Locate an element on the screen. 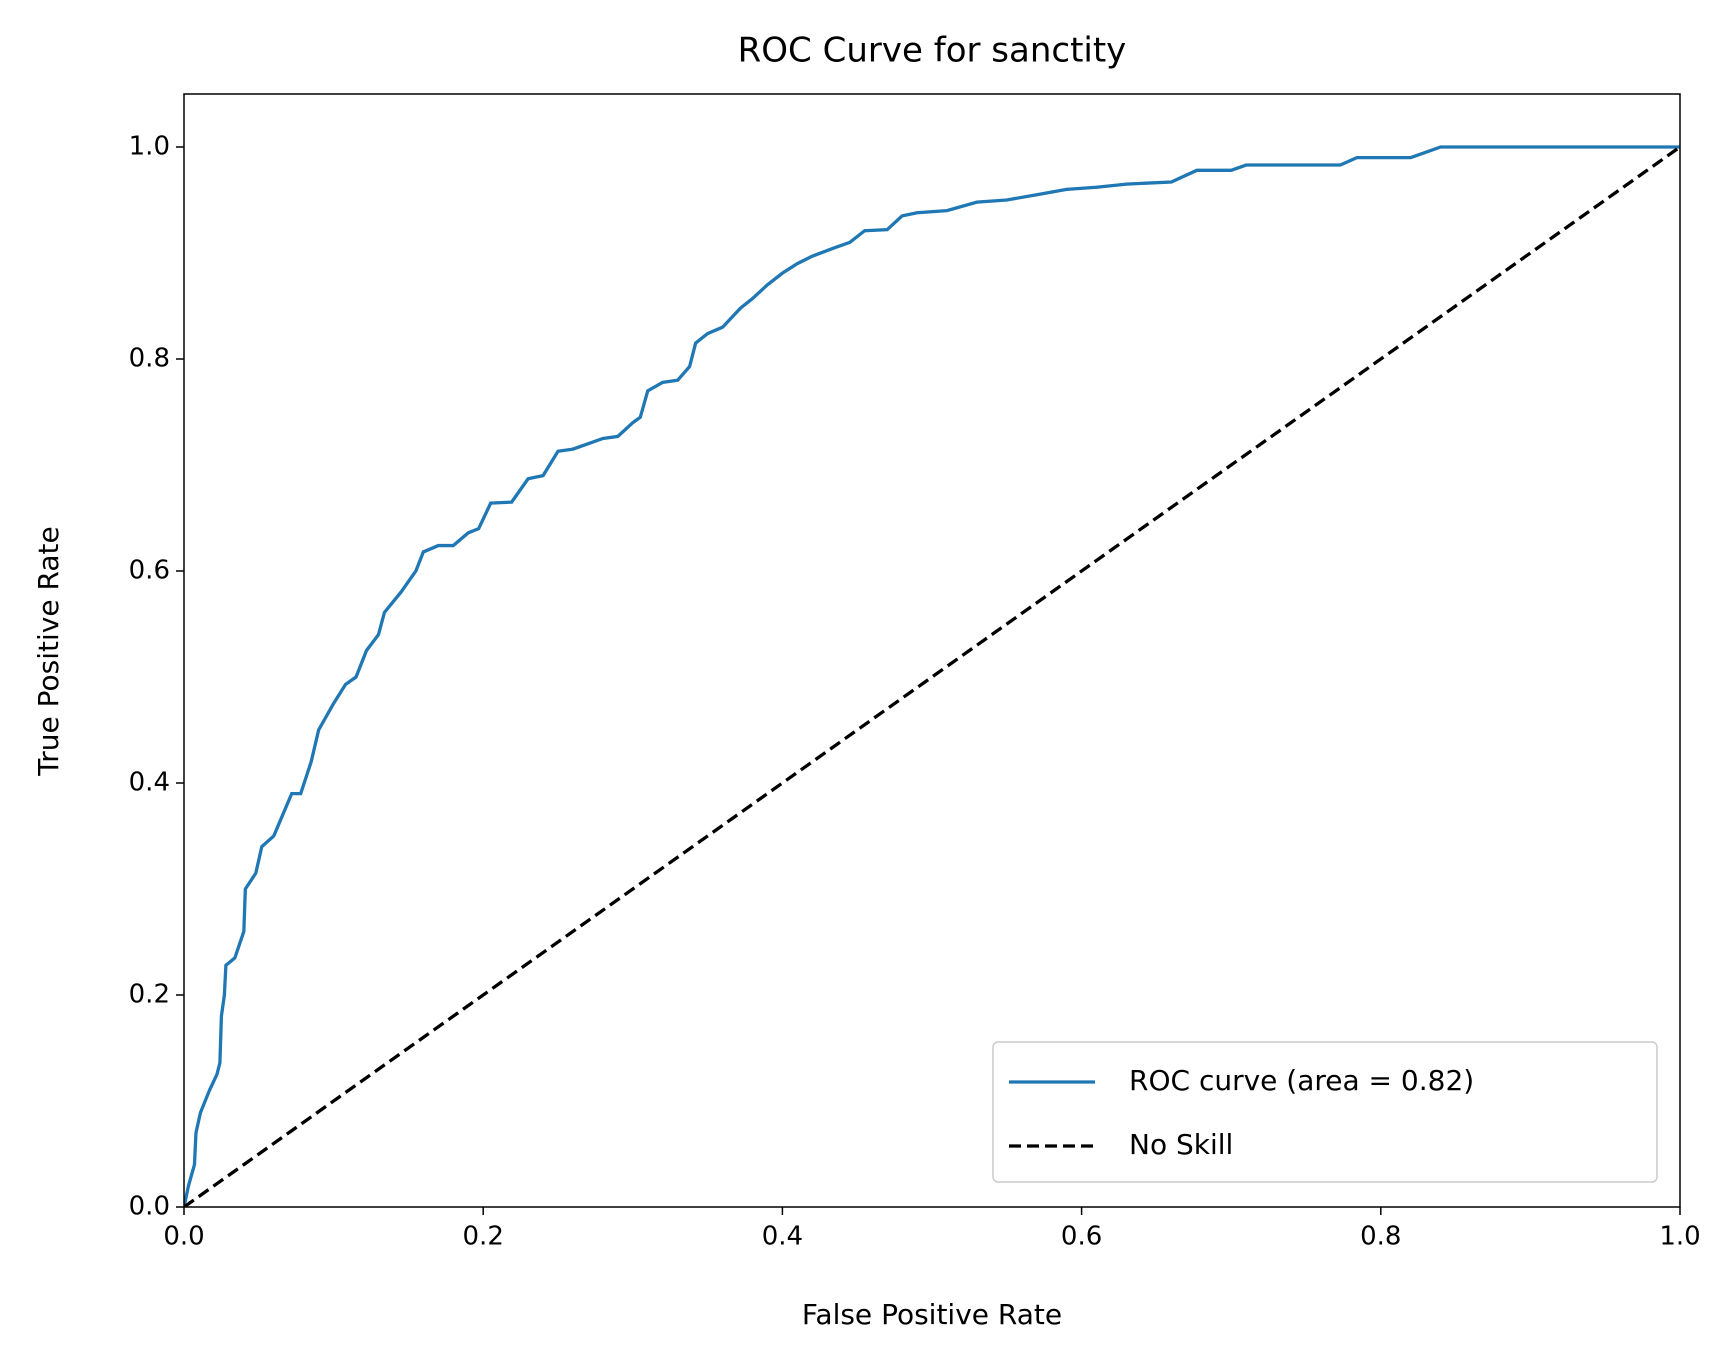  legend-label: ROC curve (area = 0.82) is located at coordinates (1301, 1080).